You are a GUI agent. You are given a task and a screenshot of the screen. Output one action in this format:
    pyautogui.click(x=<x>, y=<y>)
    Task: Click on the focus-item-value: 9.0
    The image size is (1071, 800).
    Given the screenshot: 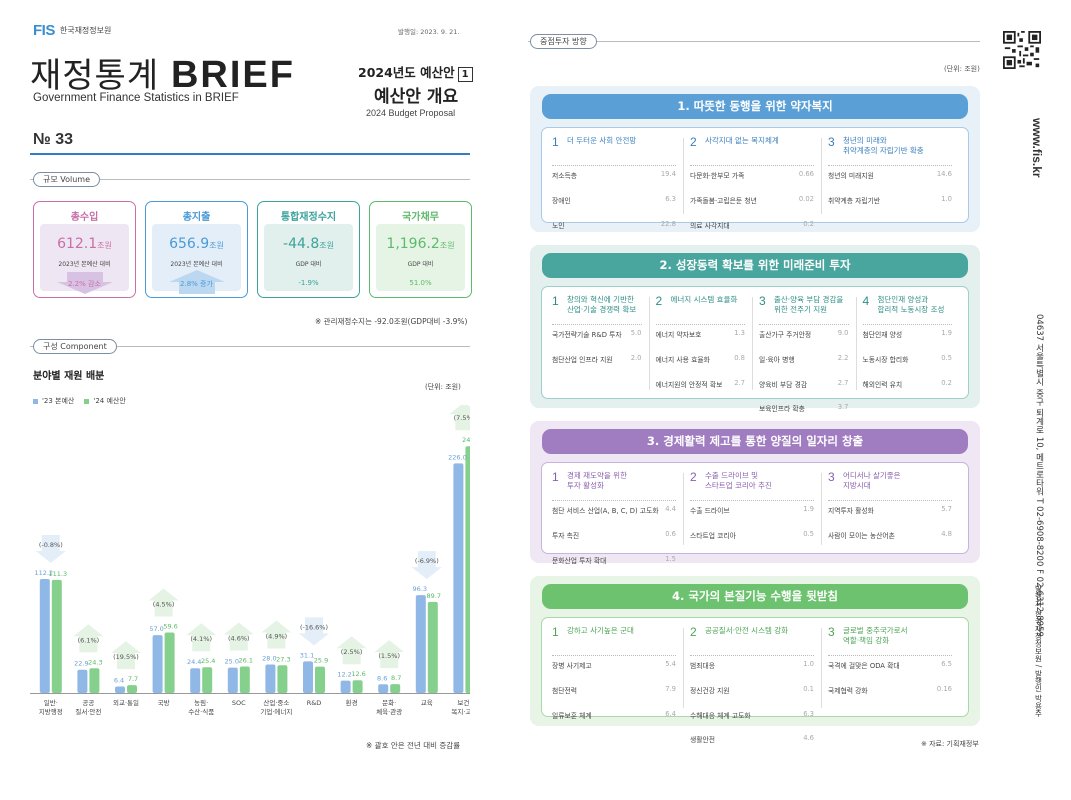 What is the action you would take?
    pyautogui.click(x=843, y=333)
    